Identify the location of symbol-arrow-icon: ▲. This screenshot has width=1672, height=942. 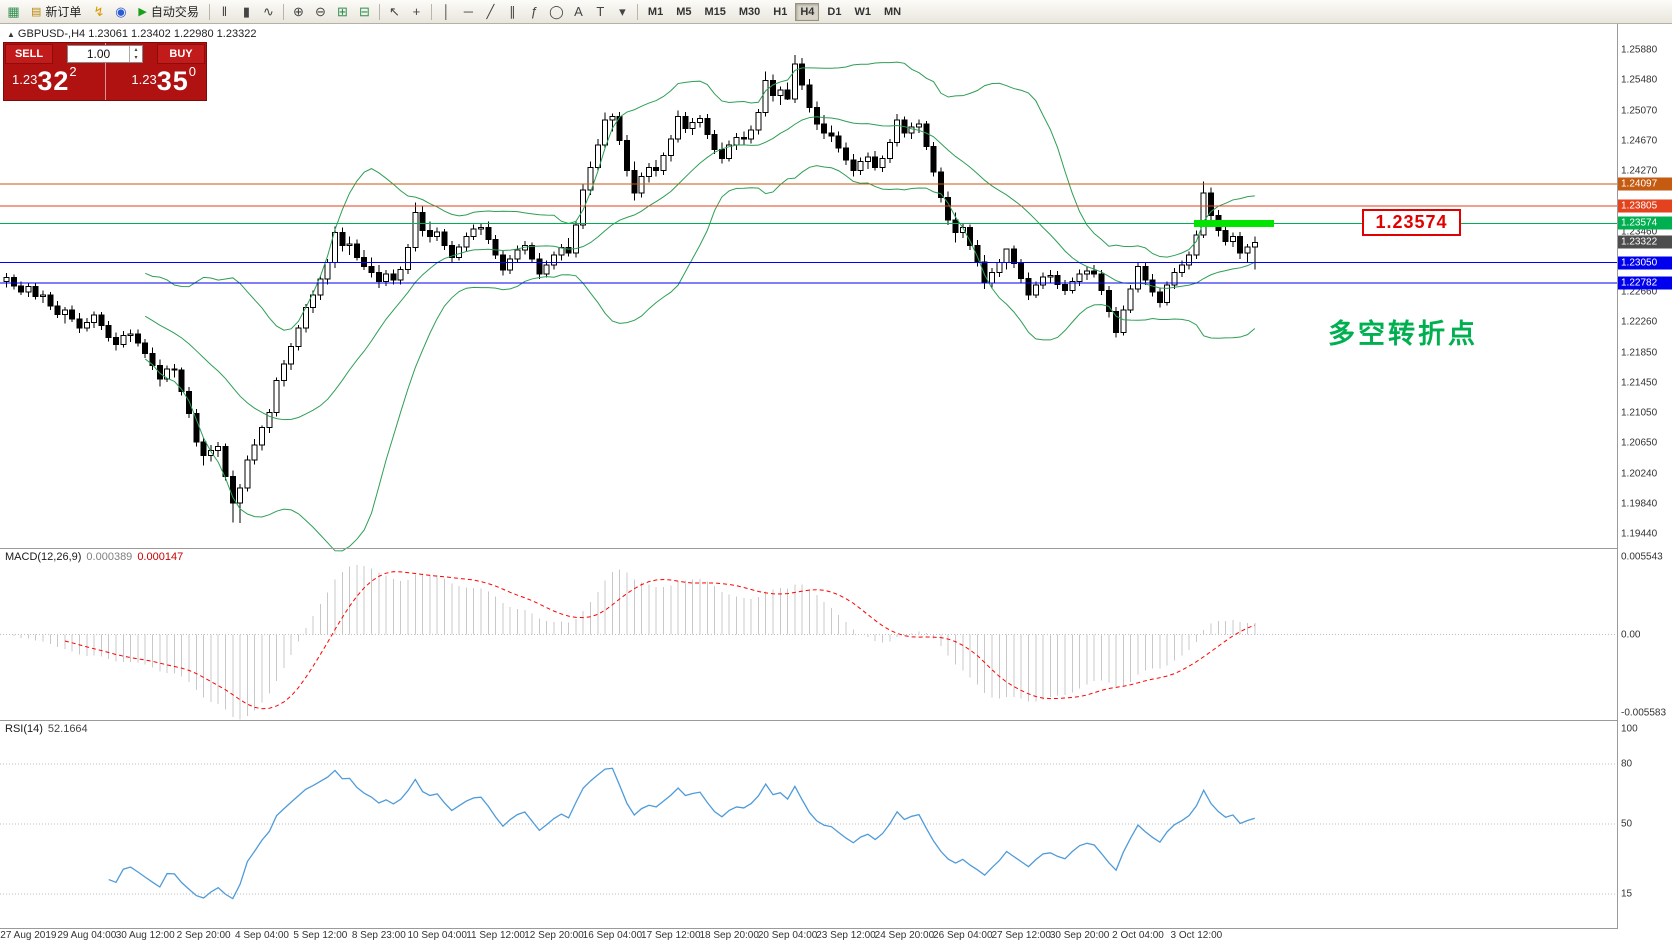
(11, 34).